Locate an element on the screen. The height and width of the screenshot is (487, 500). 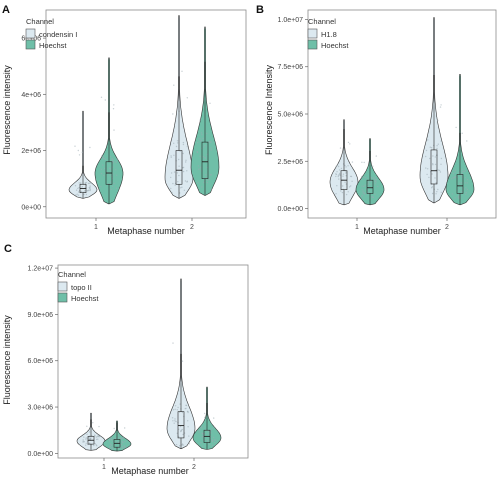
panel-a-ytick-label: 0e+00 is located at coordinates (31, 207).